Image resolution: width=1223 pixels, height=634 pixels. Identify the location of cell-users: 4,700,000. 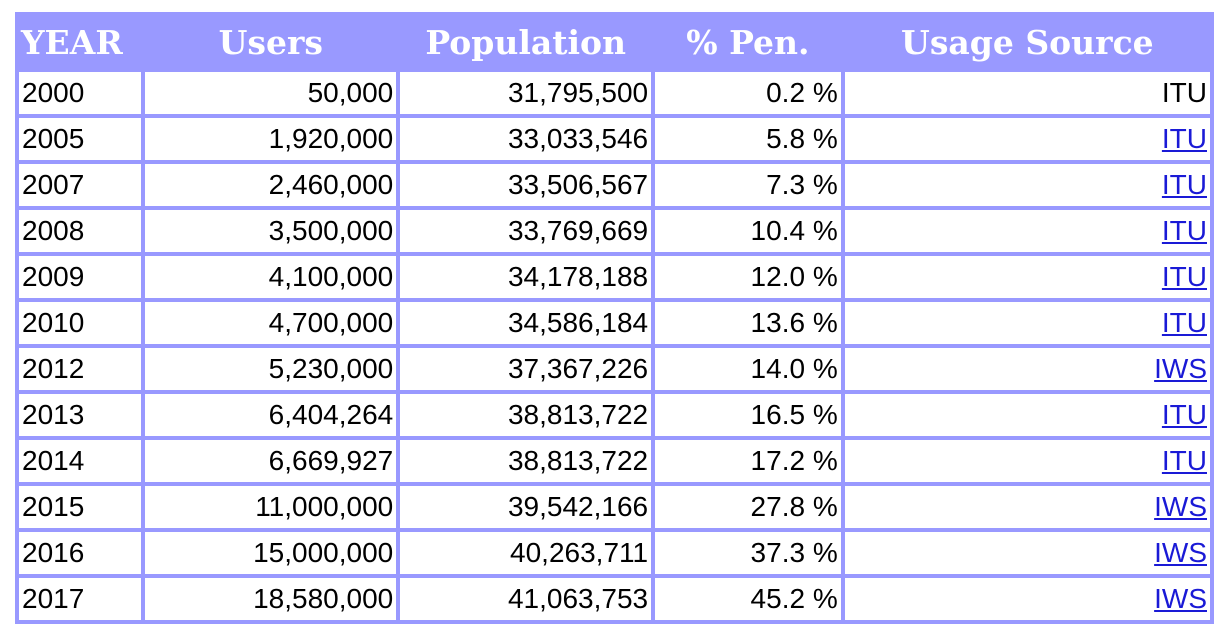
(271, 323).